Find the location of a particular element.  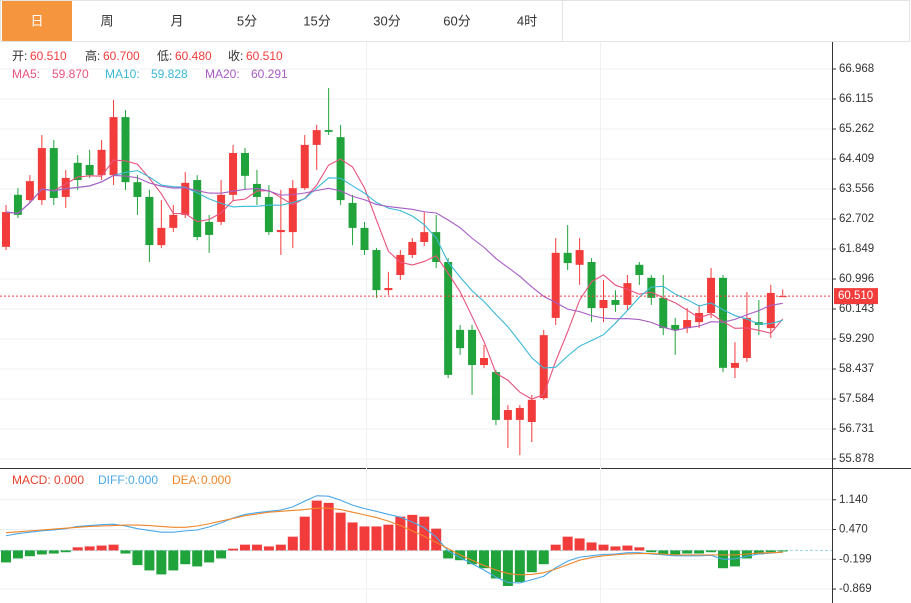

ohlc-value: 60.700 is located at coordinates (121, 56).